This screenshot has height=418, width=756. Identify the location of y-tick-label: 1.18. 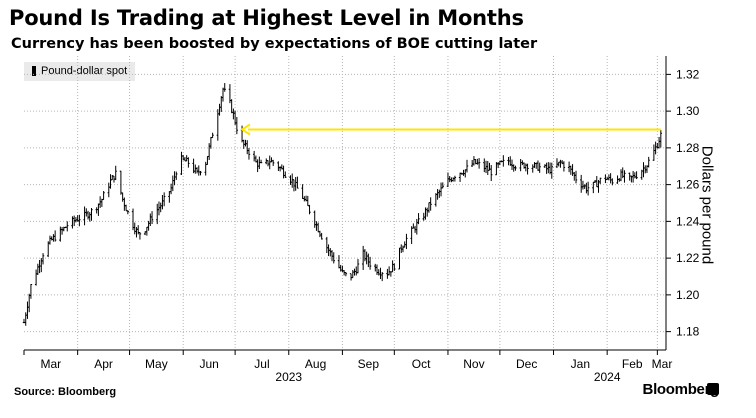
(688, 332).